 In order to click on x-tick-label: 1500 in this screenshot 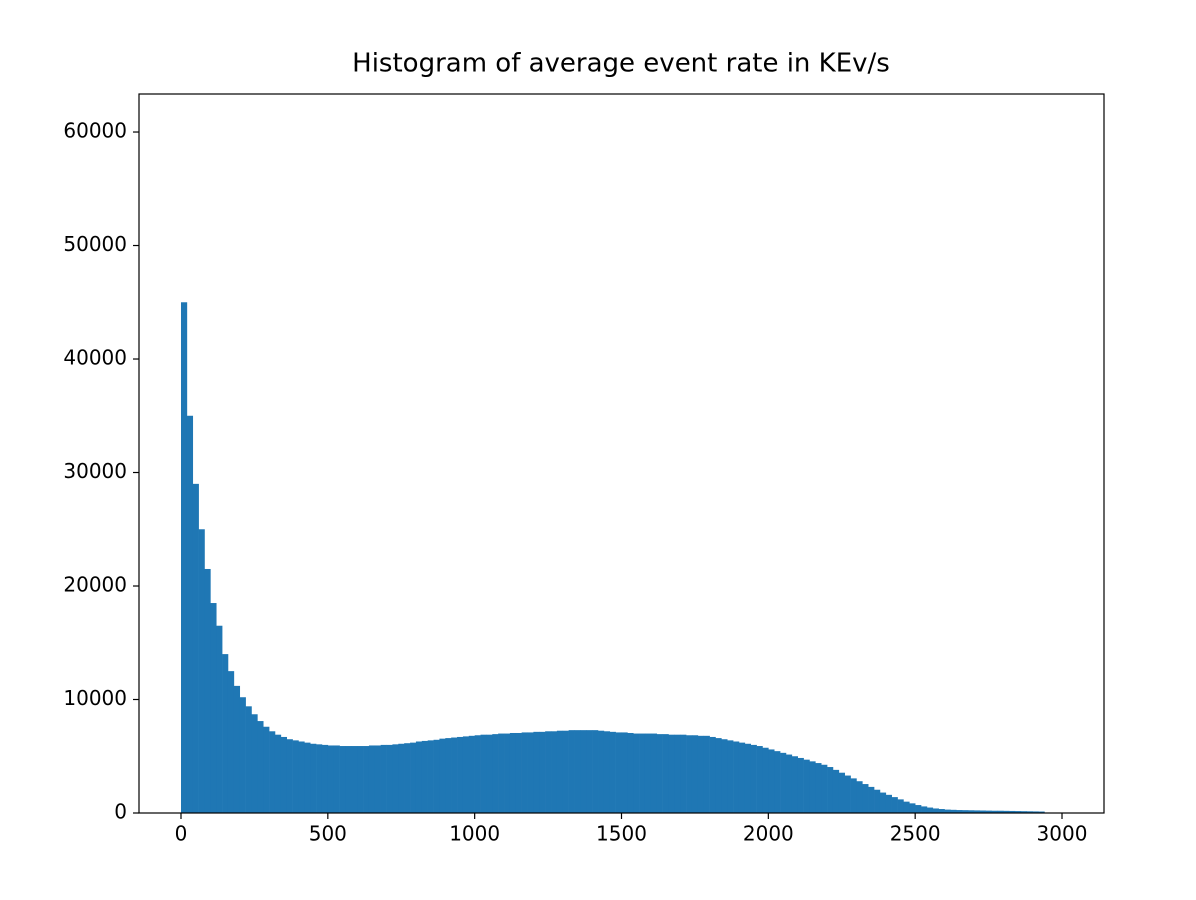, I will do `click(621, 834)`.